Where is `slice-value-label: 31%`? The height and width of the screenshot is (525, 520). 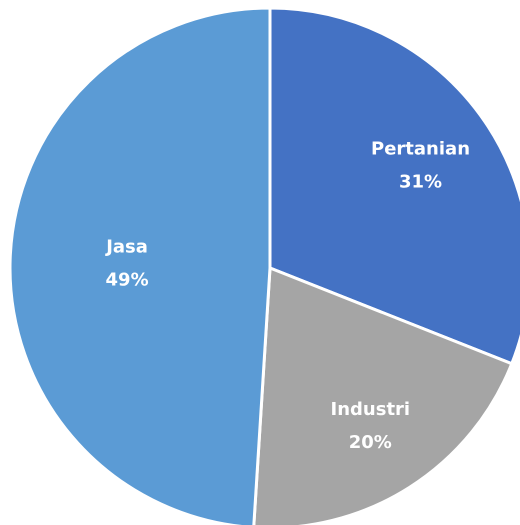
slice-value-label: 31% is located at coordinates (420, 182).